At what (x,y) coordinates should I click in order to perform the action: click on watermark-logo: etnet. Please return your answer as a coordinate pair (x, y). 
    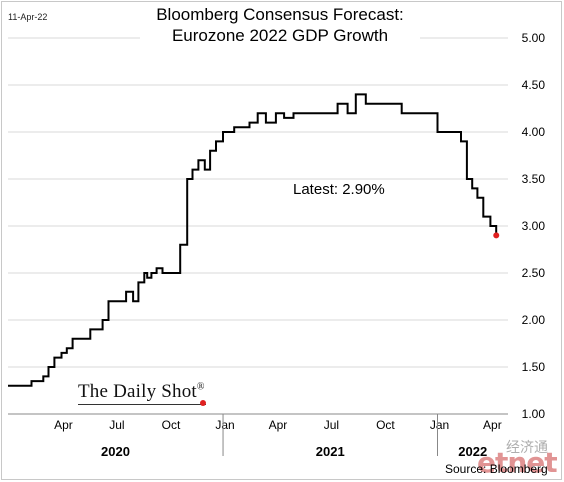
    Looking at the image, I should click on (517, 462).